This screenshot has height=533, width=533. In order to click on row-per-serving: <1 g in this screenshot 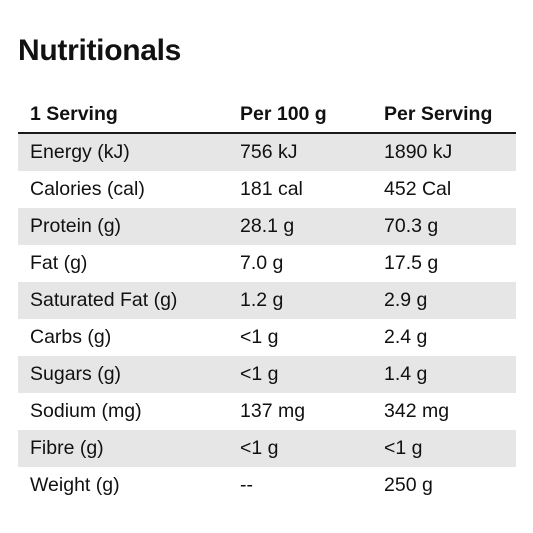, I will do `click(403, 448)`.